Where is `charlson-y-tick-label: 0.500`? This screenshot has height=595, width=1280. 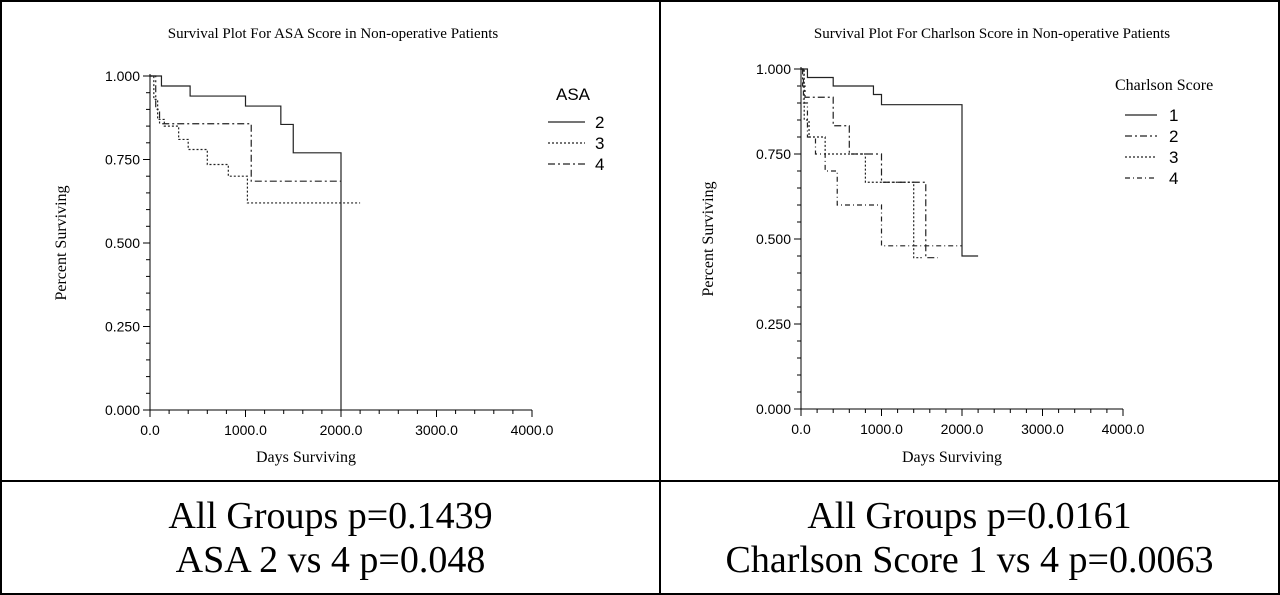
charlson-y-tick-label: 0.500 is located at coordinates (773, 239).